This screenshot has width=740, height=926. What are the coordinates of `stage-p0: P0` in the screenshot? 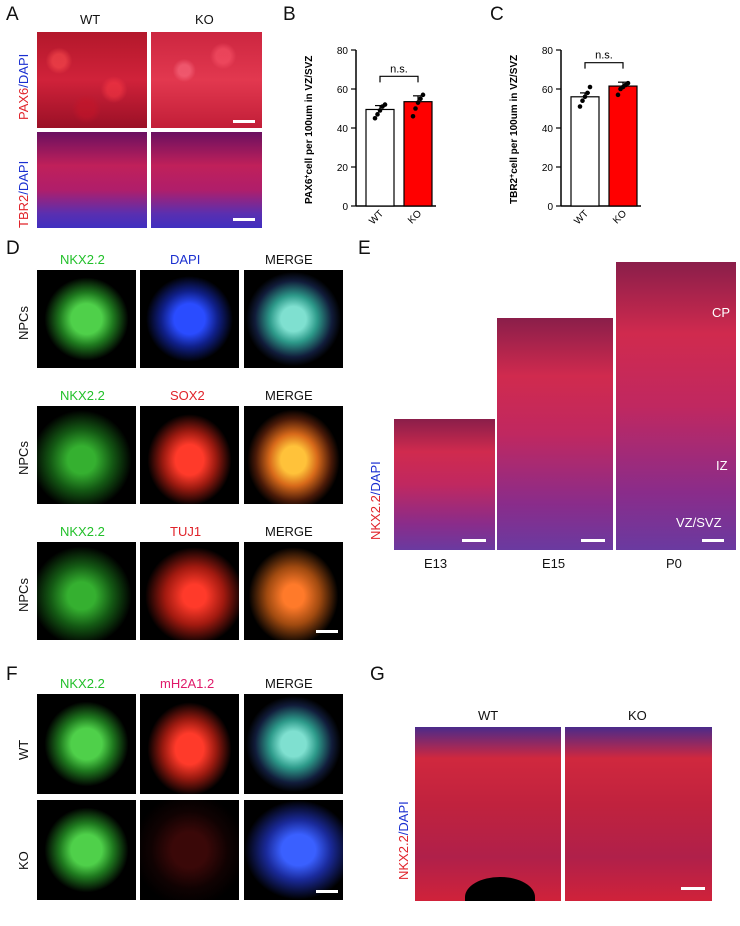 It's located at (674, 563).